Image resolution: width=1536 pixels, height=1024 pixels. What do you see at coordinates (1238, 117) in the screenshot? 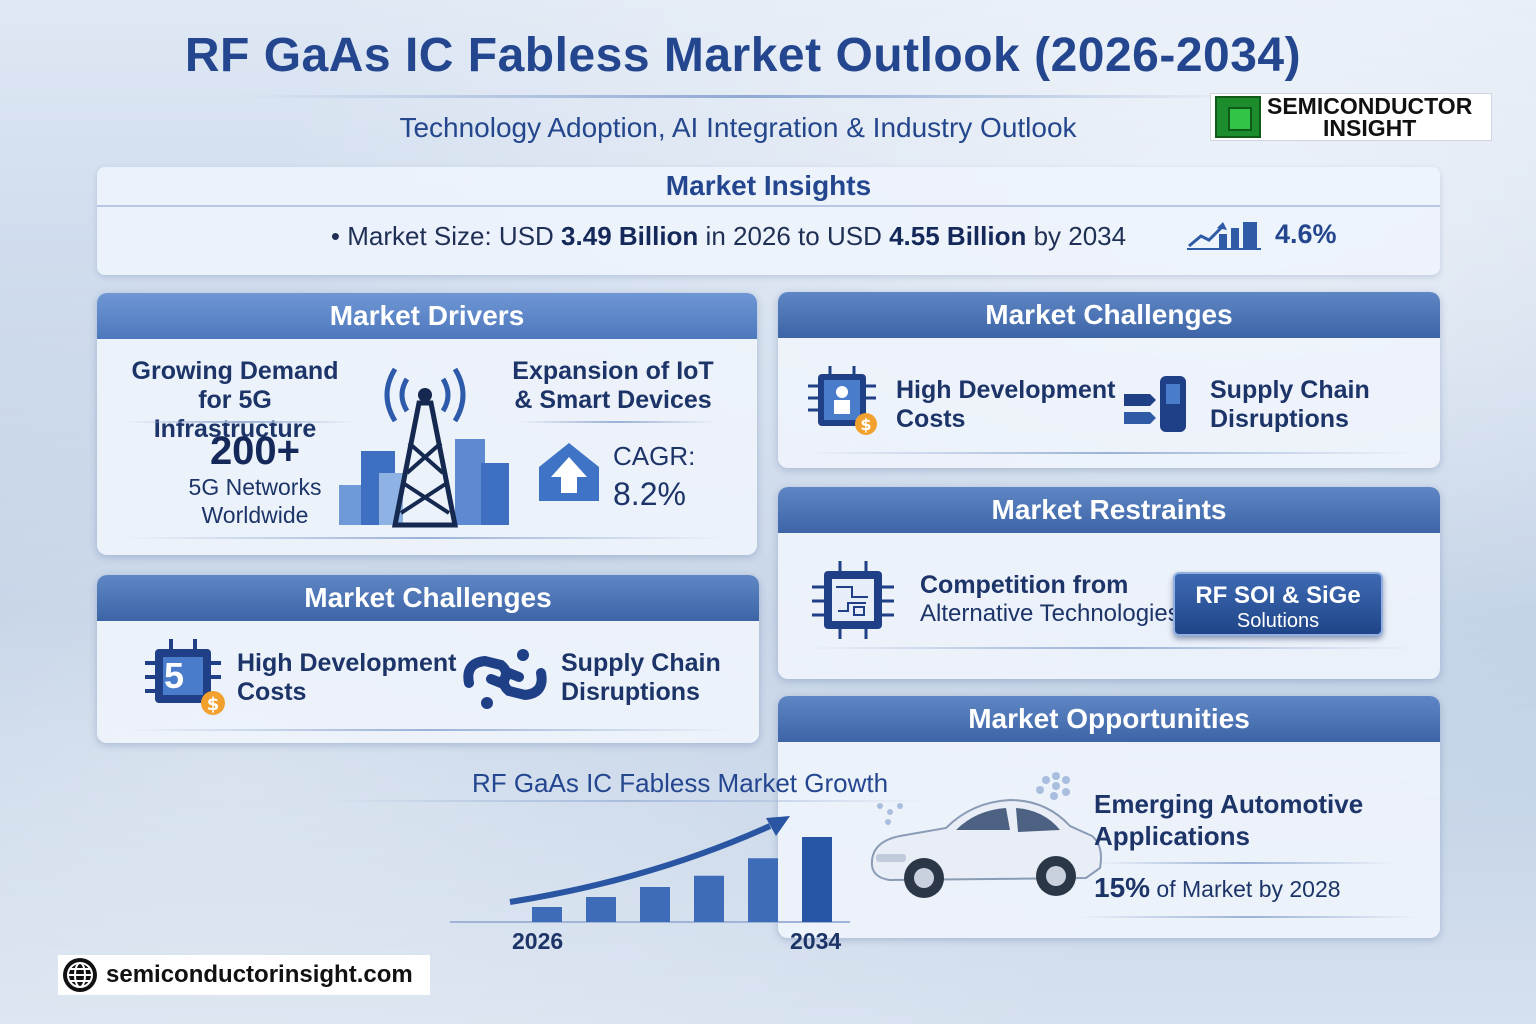
I see `chip-icon` at bounding box center [1238, 117].